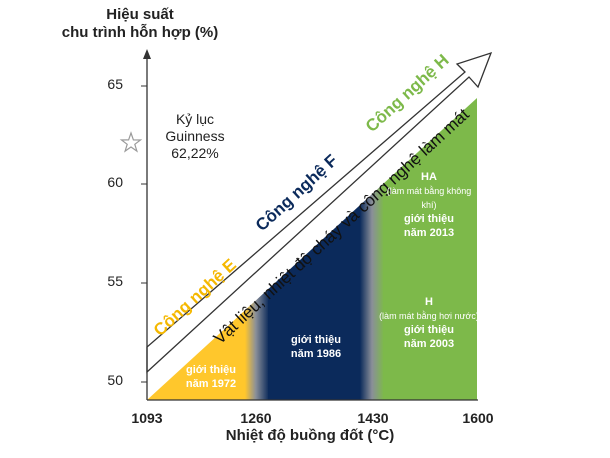  I want to click on variant-note: (làm mát bằng không khí), so click(429, 198).